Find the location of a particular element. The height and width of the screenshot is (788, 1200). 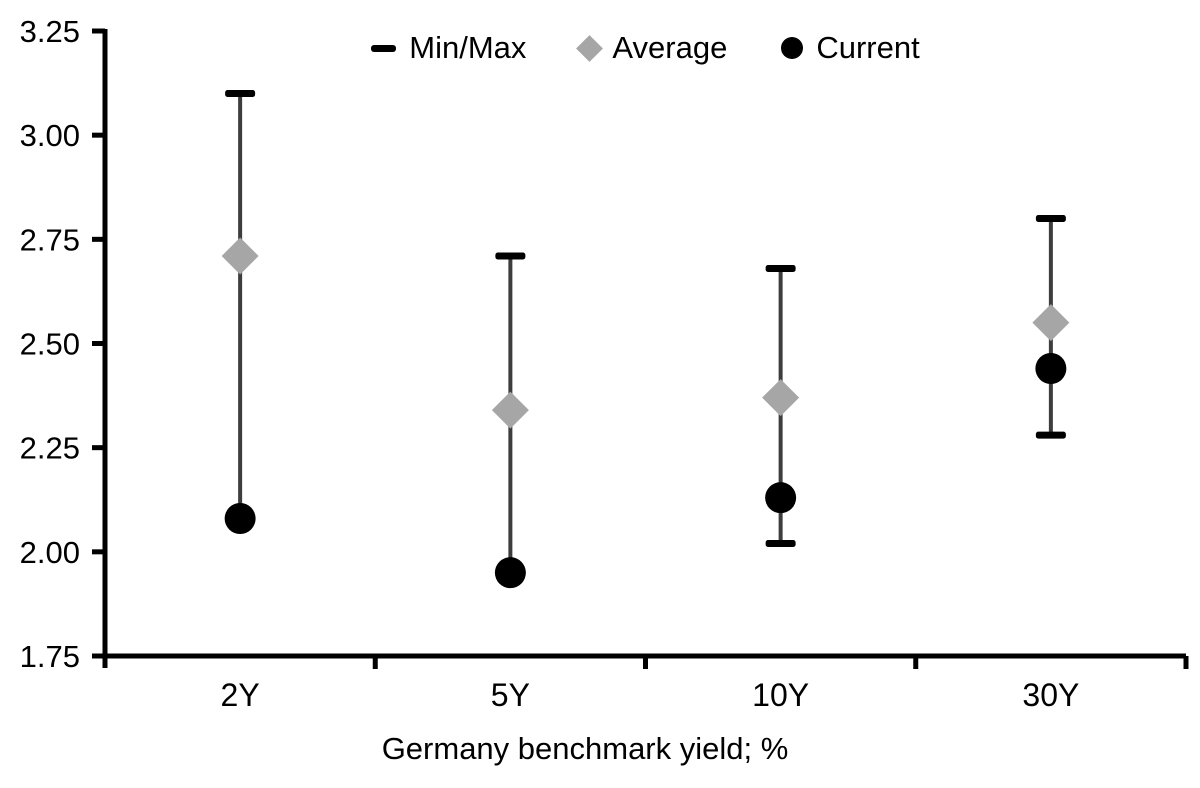

x-axis-category-label: 2Y is located at coordinates (240, 695).